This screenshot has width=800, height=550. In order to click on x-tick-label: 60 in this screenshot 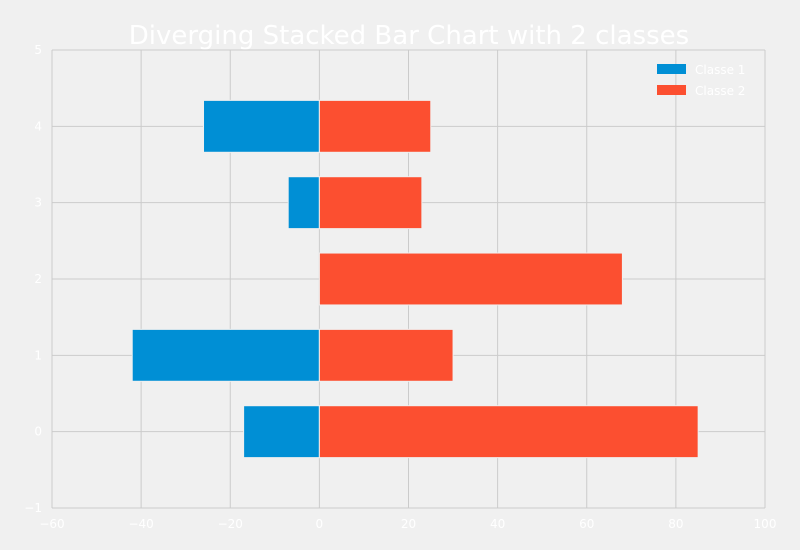, I will do `click(586, 524)`.